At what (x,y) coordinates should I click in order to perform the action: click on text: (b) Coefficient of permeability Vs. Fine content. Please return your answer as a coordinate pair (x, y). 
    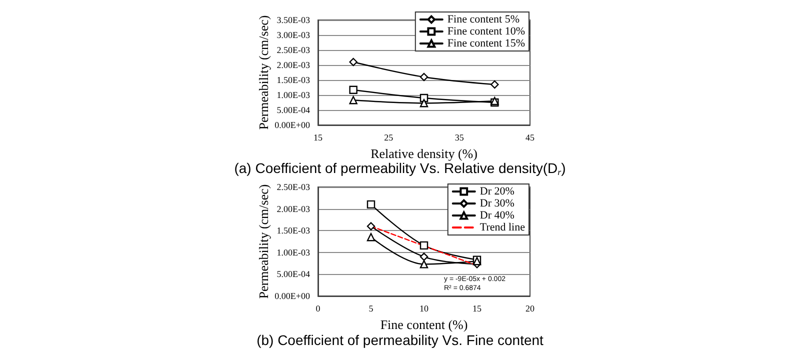
    Looking at the image, I should click on (400, 340).